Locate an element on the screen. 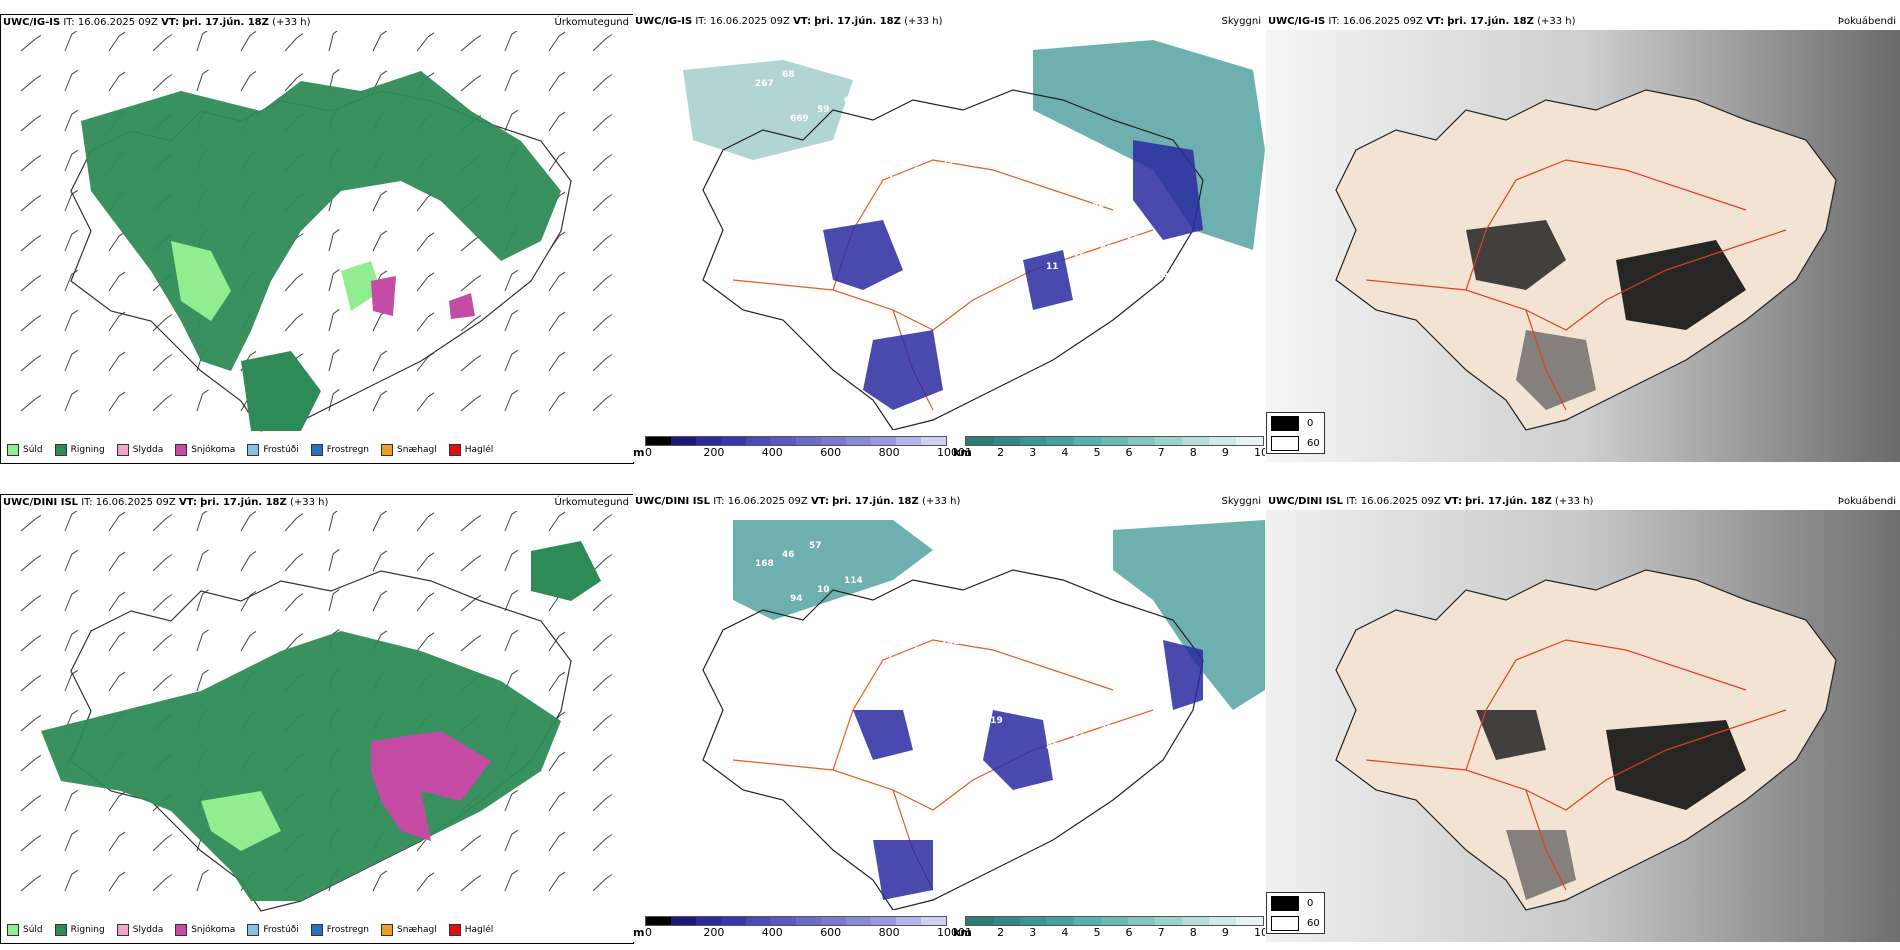 The image size is (1900, 950). ceiling-label: 198 is located at coordinates (942, 118).